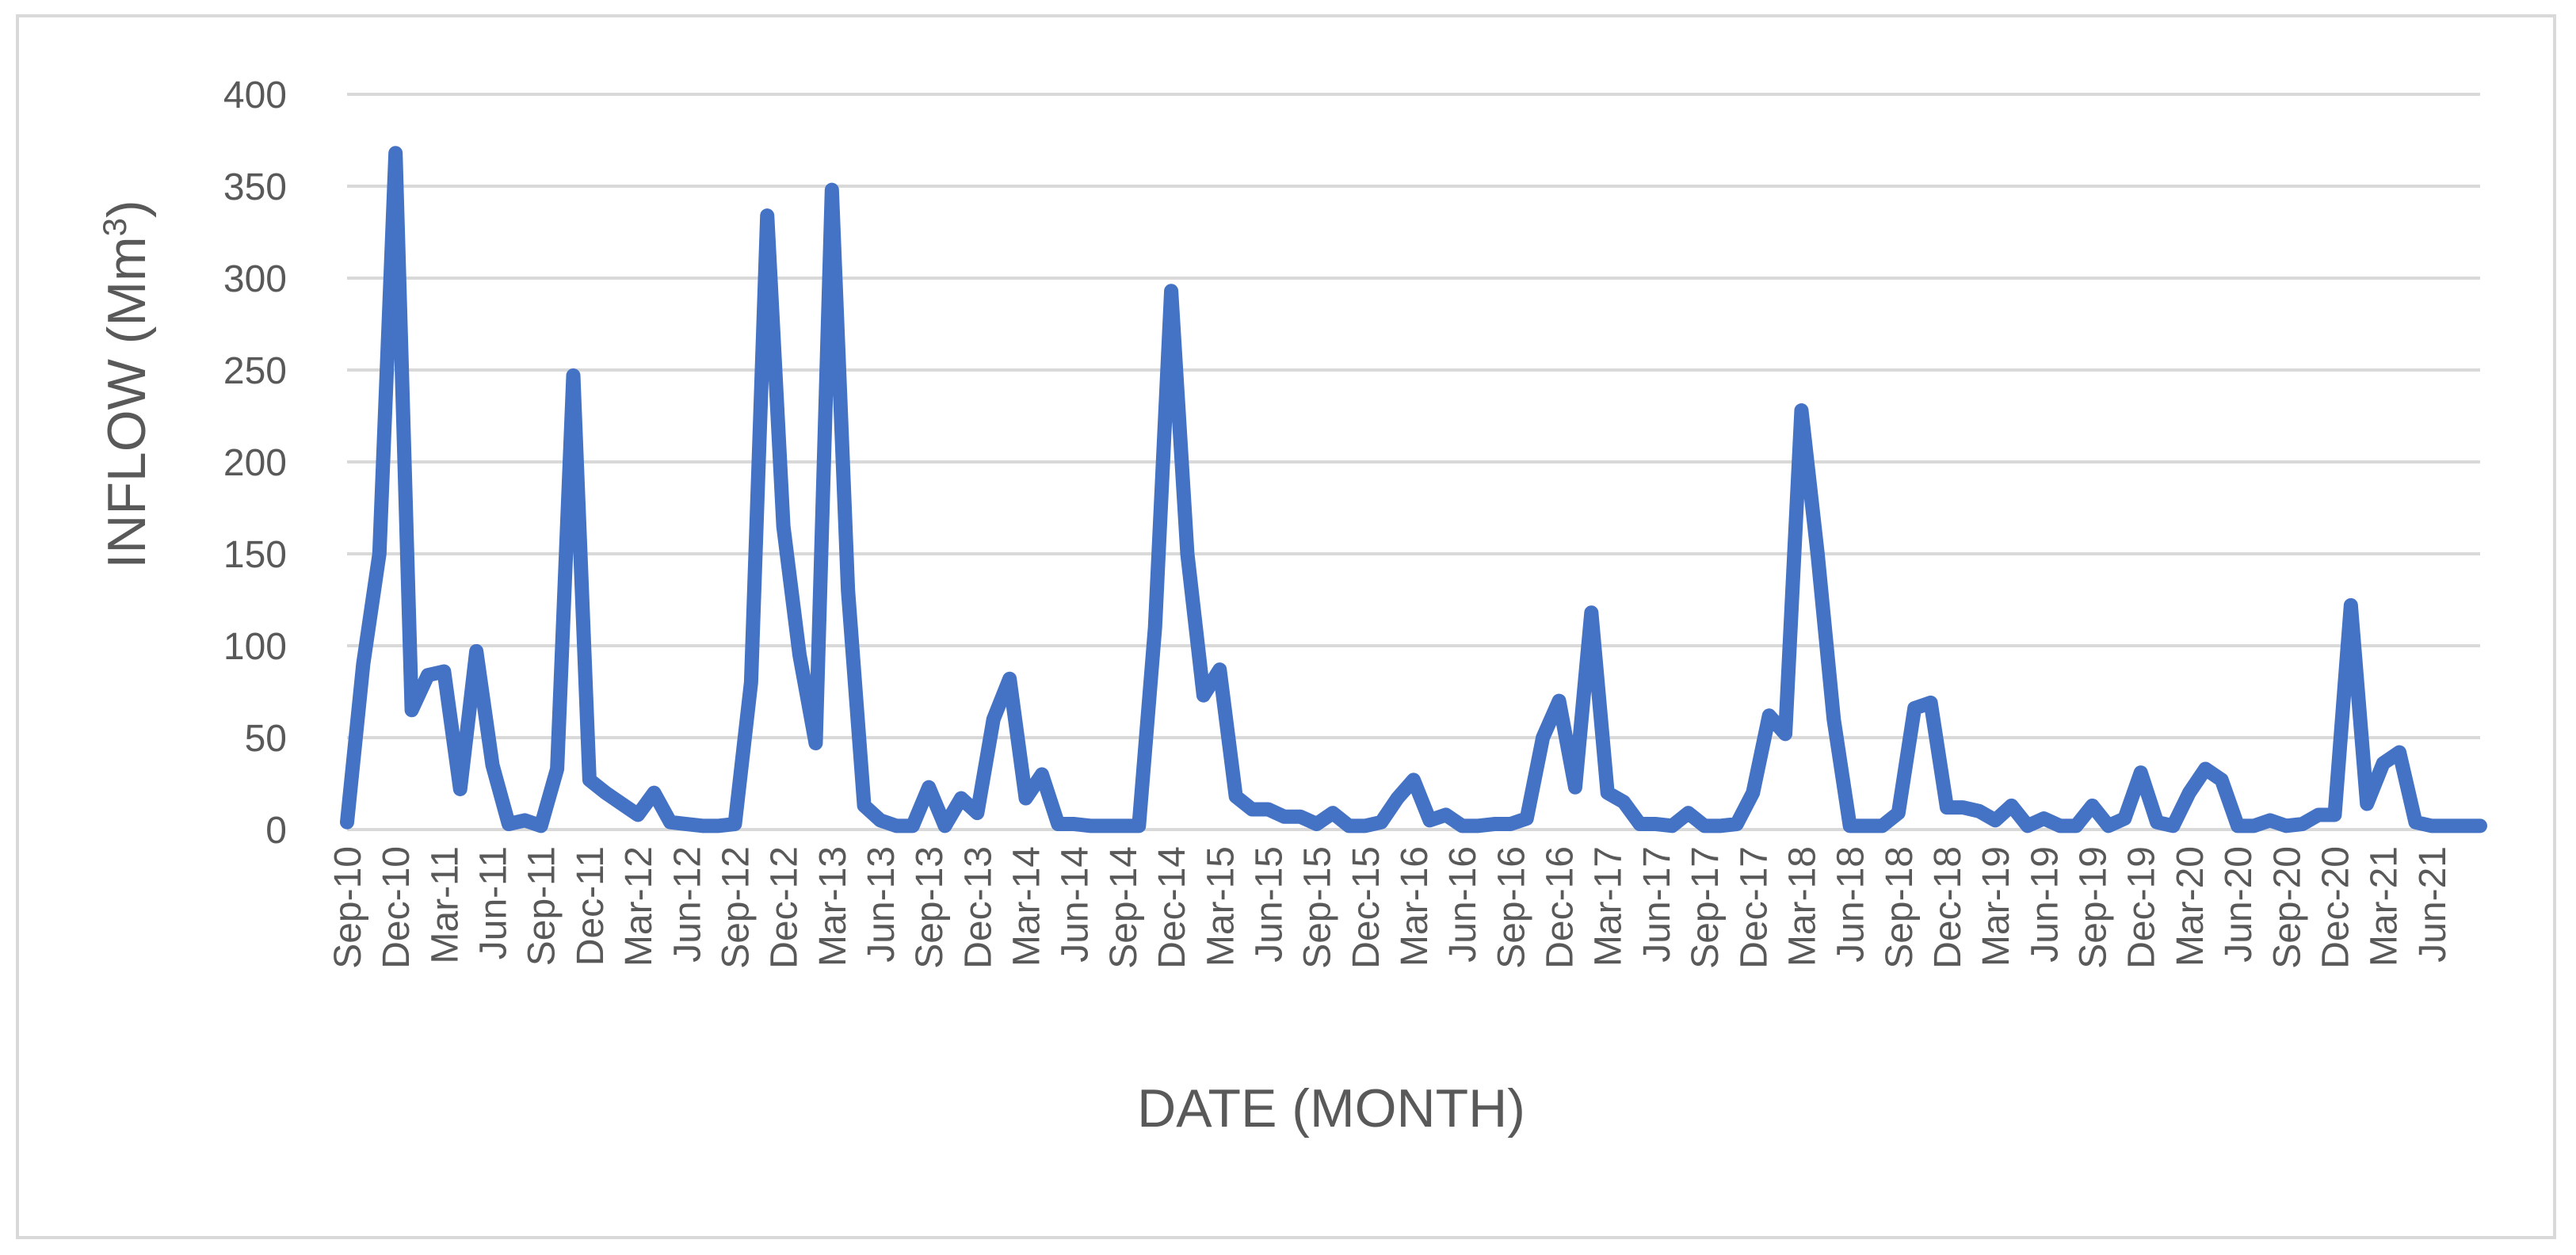 This screenshot has height=1255, width=2576. What do you see at coordinates (397, 907) in the screenshot?
I see `x-tick-label: Dec-10` at bounding box center [397, 907].